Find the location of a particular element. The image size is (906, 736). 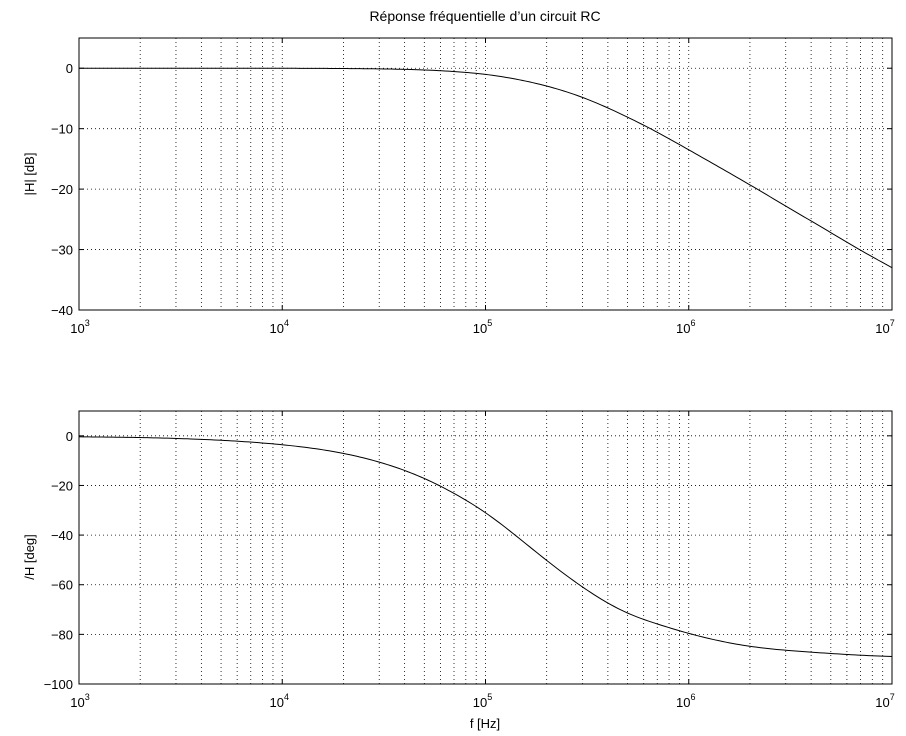

phase-xtick-exp: 5 is located at coordinates (489, 697).